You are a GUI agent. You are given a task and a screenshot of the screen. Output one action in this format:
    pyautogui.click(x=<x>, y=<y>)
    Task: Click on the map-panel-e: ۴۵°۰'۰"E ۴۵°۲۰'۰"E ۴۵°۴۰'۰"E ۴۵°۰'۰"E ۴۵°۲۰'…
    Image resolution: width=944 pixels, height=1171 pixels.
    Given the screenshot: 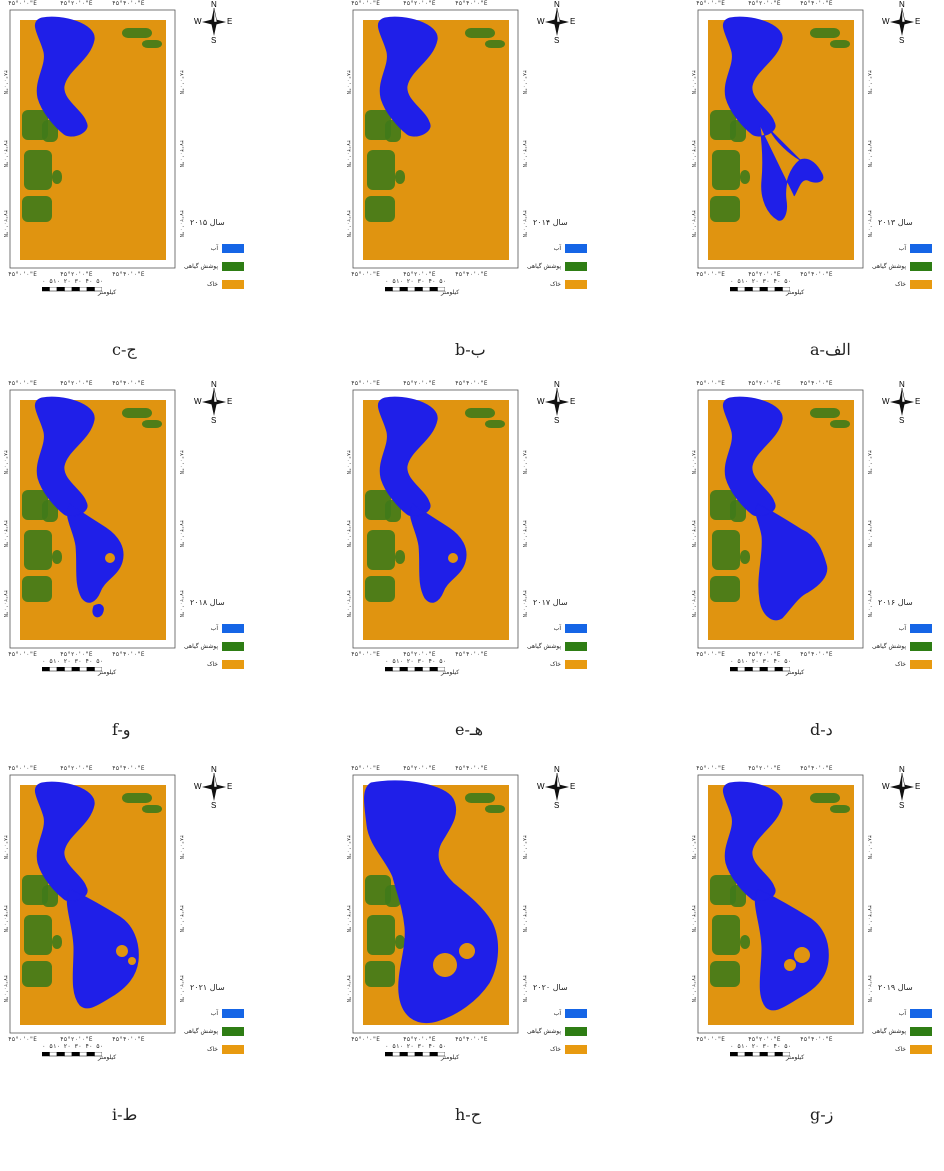 What is the action you would take?
    pyautogui.click(x=495, y=570)
    